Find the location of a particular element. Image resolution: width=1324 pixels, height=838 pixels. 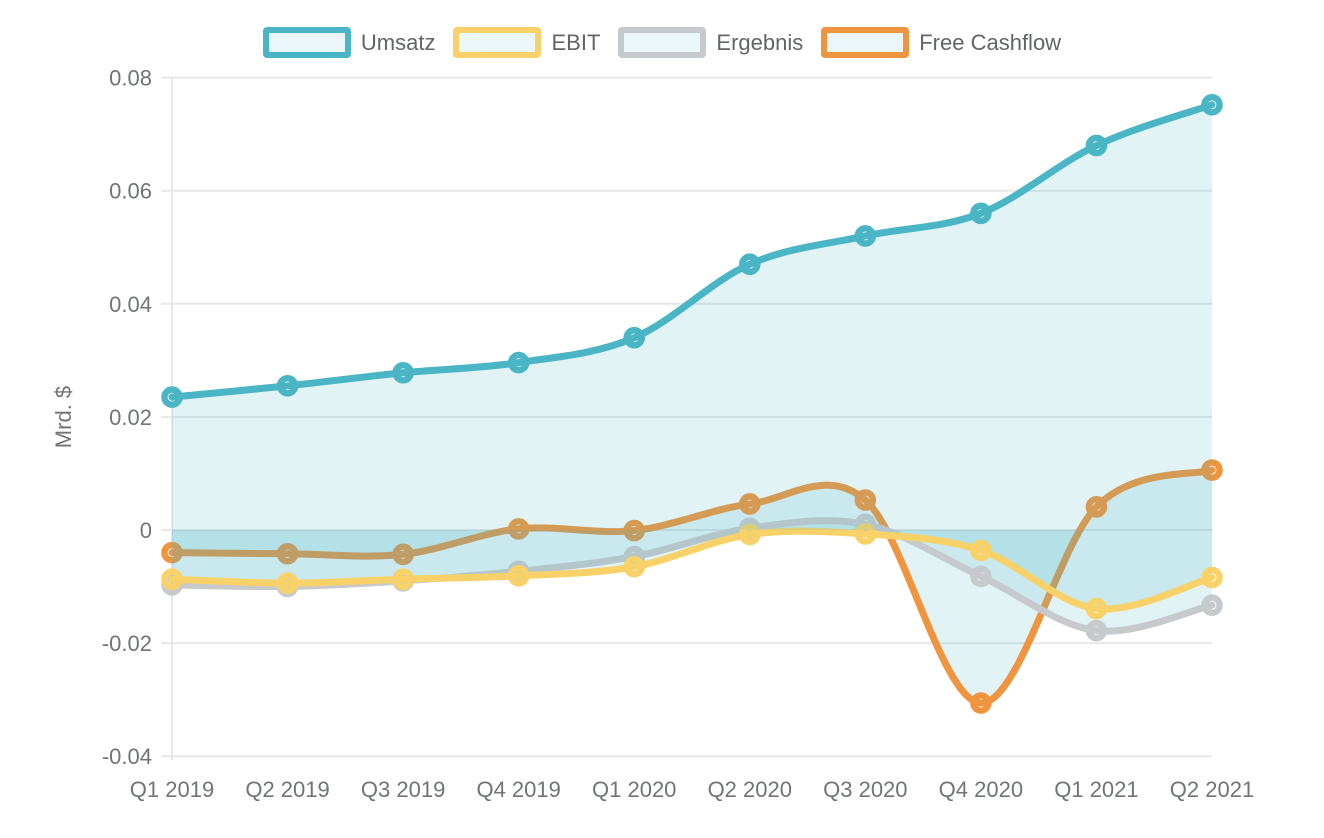

legend-label-ergebnis: Ergebnis is located at coordinates (760, 42).